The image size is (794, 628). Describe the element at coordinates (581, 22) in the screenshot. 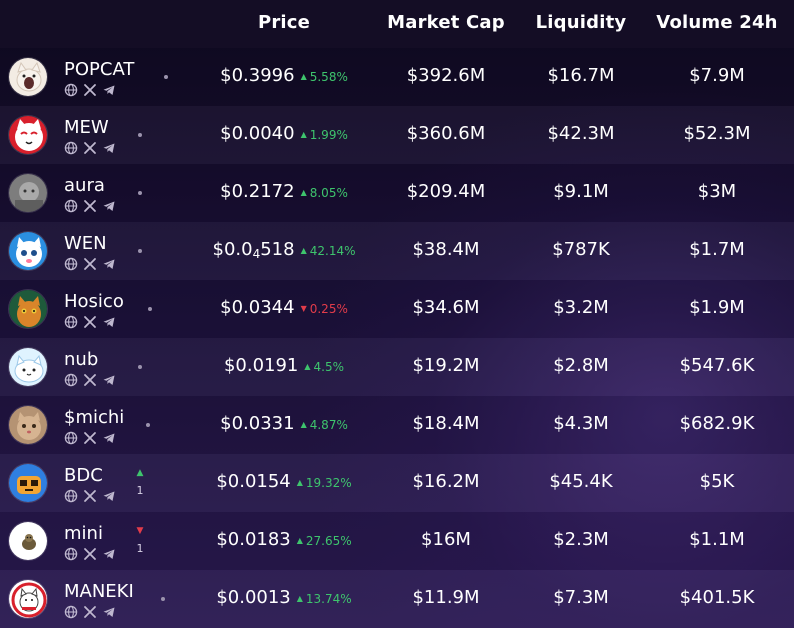

I see `liquidity-column-header: Liquidity` at that location.